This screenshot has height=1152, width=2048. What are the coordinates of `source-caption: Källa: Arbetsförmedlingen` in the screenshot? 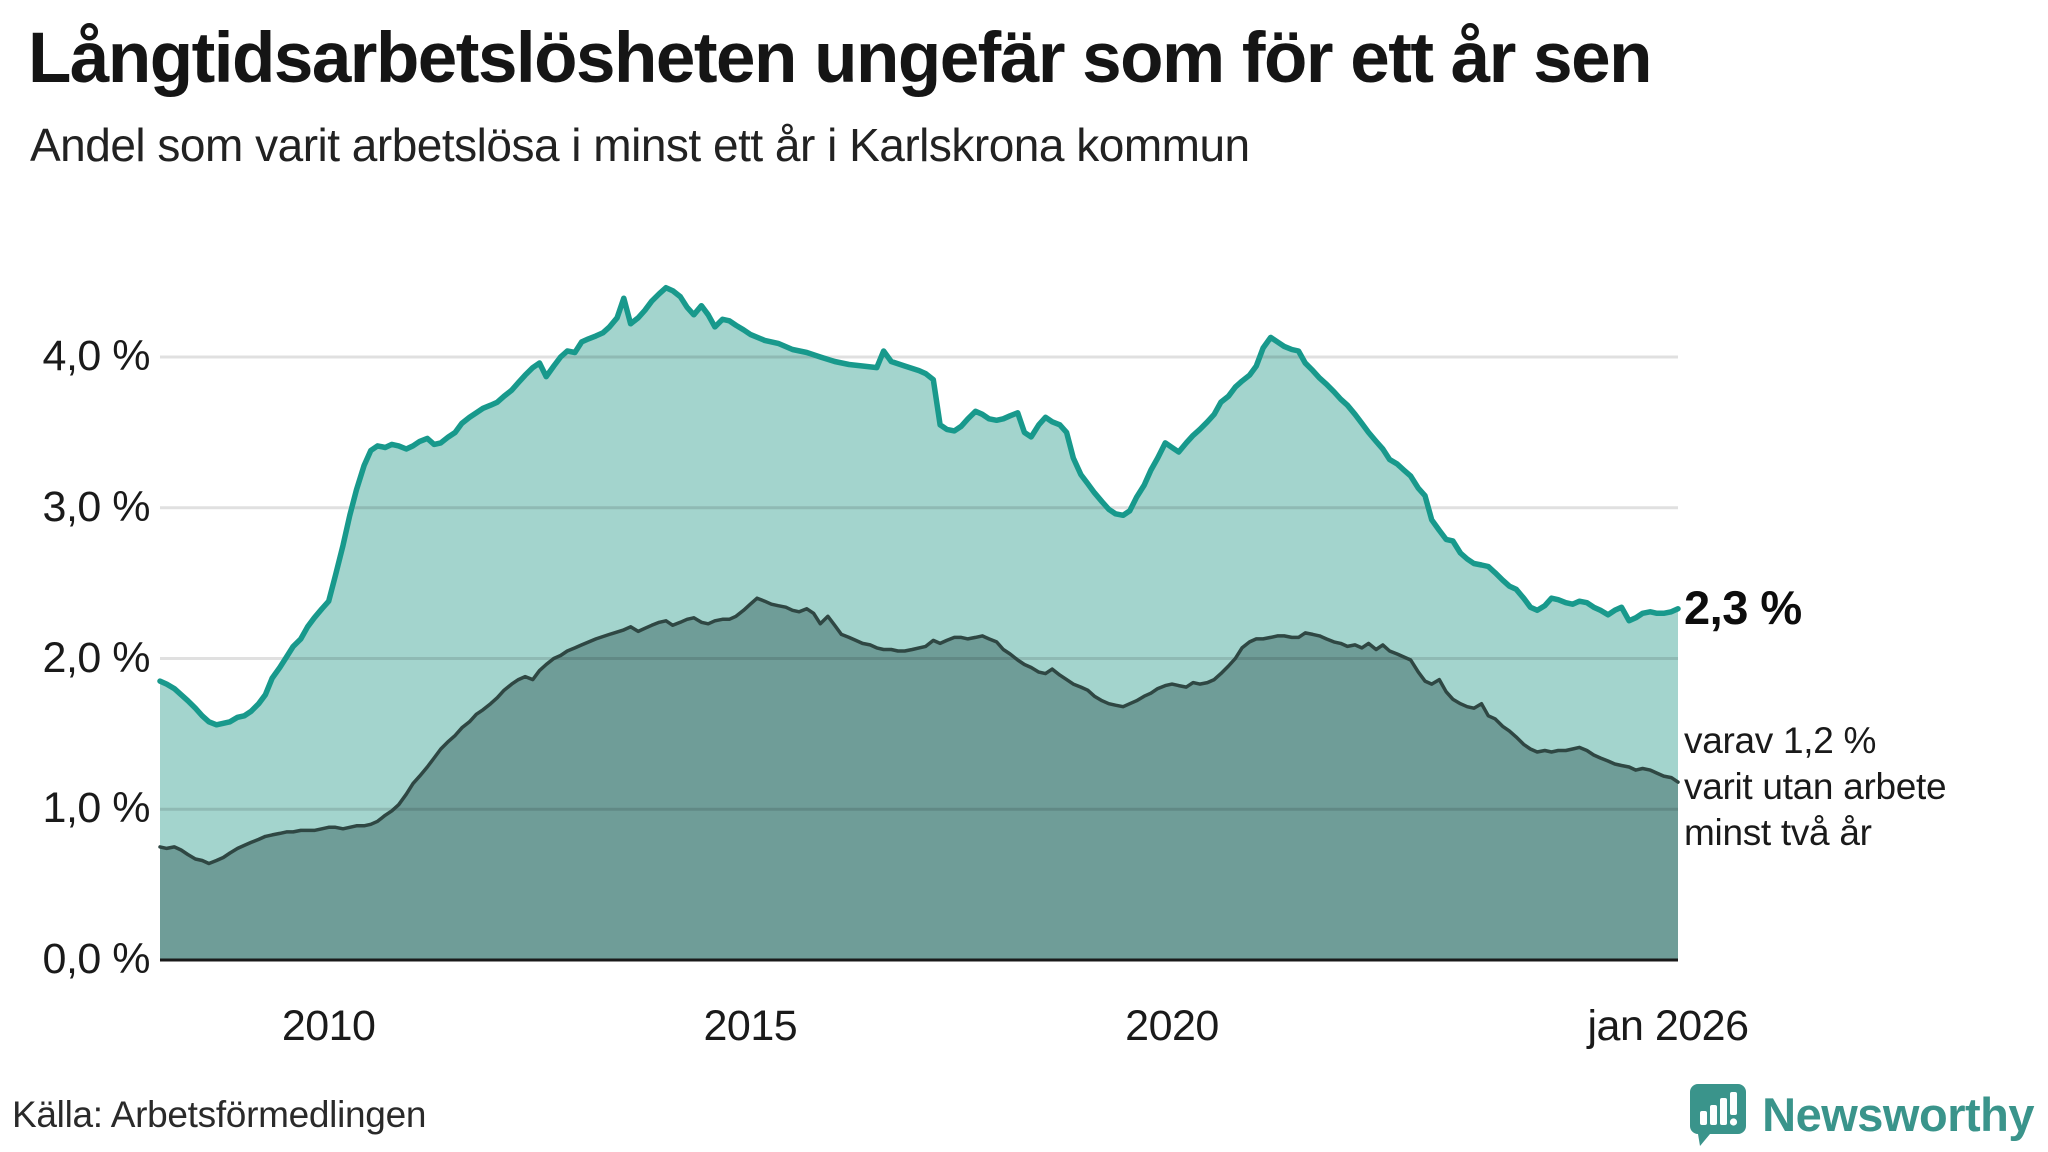 It's located at (219, 1114).